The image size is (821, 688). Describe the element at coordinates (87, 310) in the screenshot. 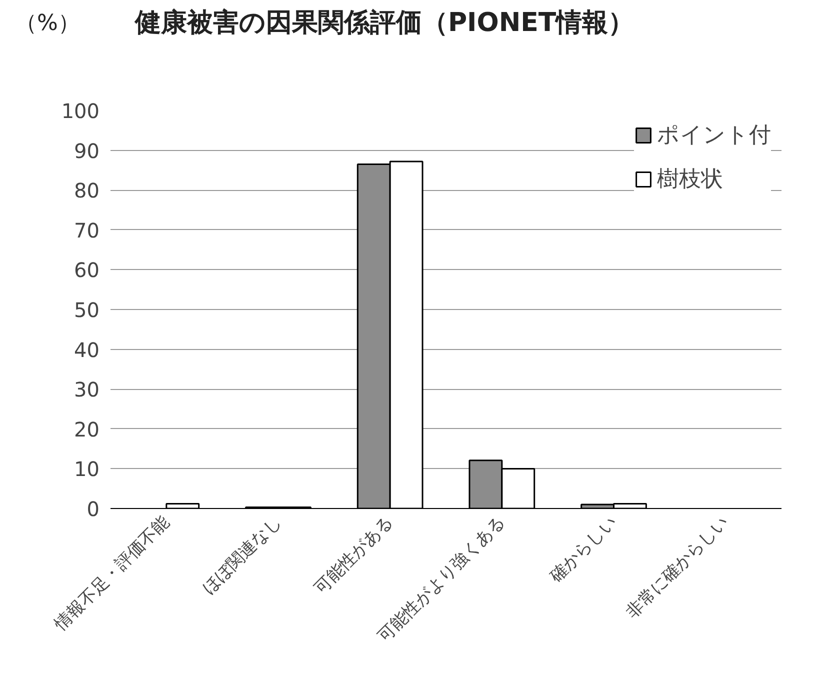

I see `y-tick-label: 50` at that location.